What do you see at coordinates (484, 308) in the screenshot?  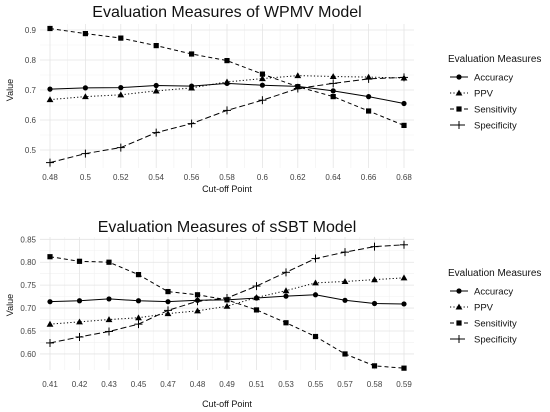 I see `legend-label: PPV` at bounding box center [484, 308].